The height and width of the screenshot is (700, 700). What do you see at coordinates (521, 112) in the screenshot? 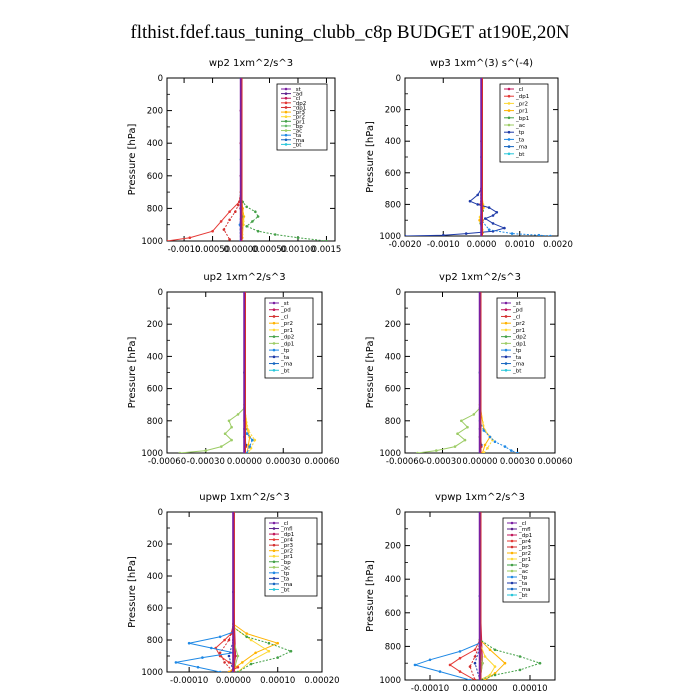
I see `legend-label: _pr1` at bounding box center [521, 112].